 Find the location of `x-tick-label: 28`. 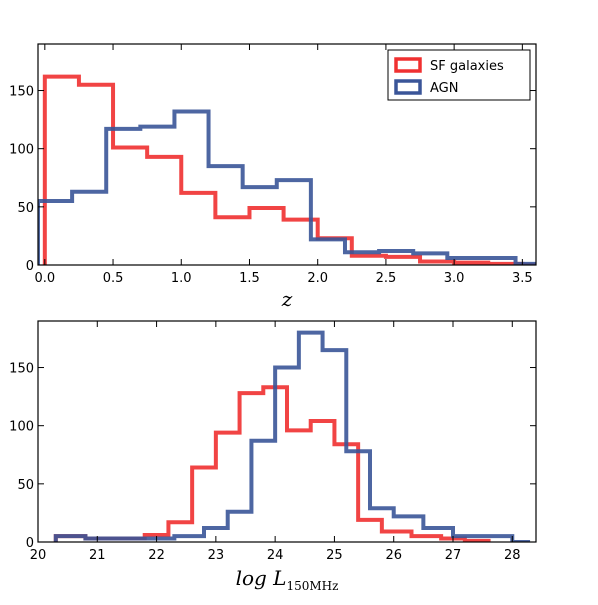

x-tick-label: 28 is located at coordinates (512, 555).